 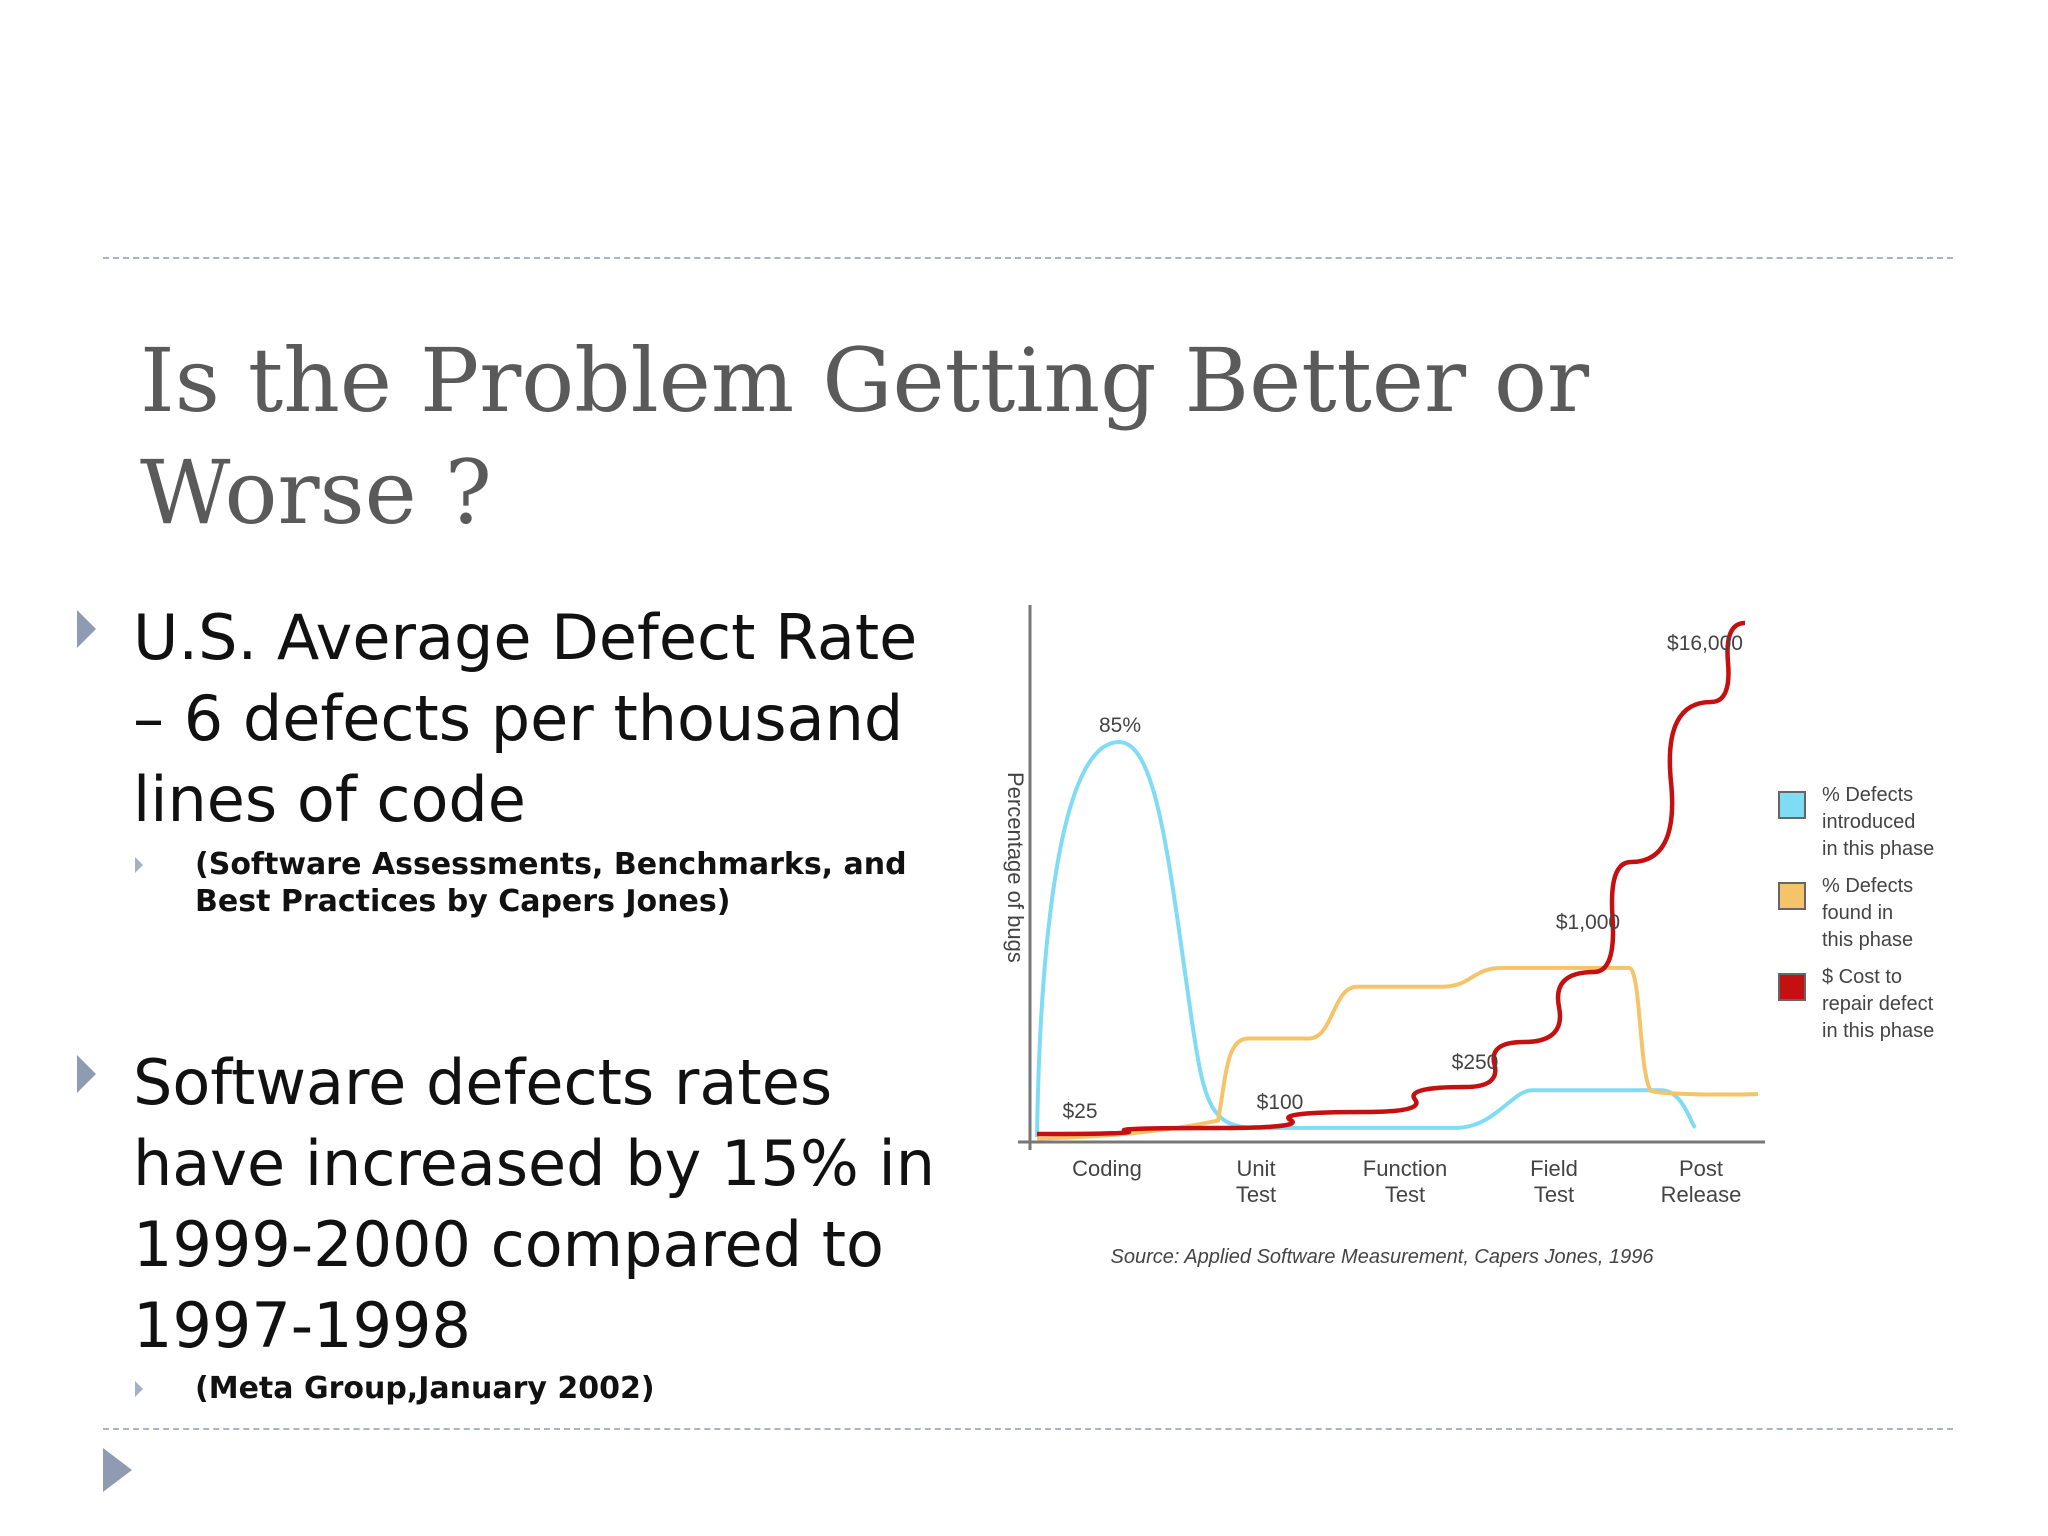 What do you see at coordinates (1120, 725) in the screenshot?
I see `data-label: 85%` at bounding box center [1120, 725].